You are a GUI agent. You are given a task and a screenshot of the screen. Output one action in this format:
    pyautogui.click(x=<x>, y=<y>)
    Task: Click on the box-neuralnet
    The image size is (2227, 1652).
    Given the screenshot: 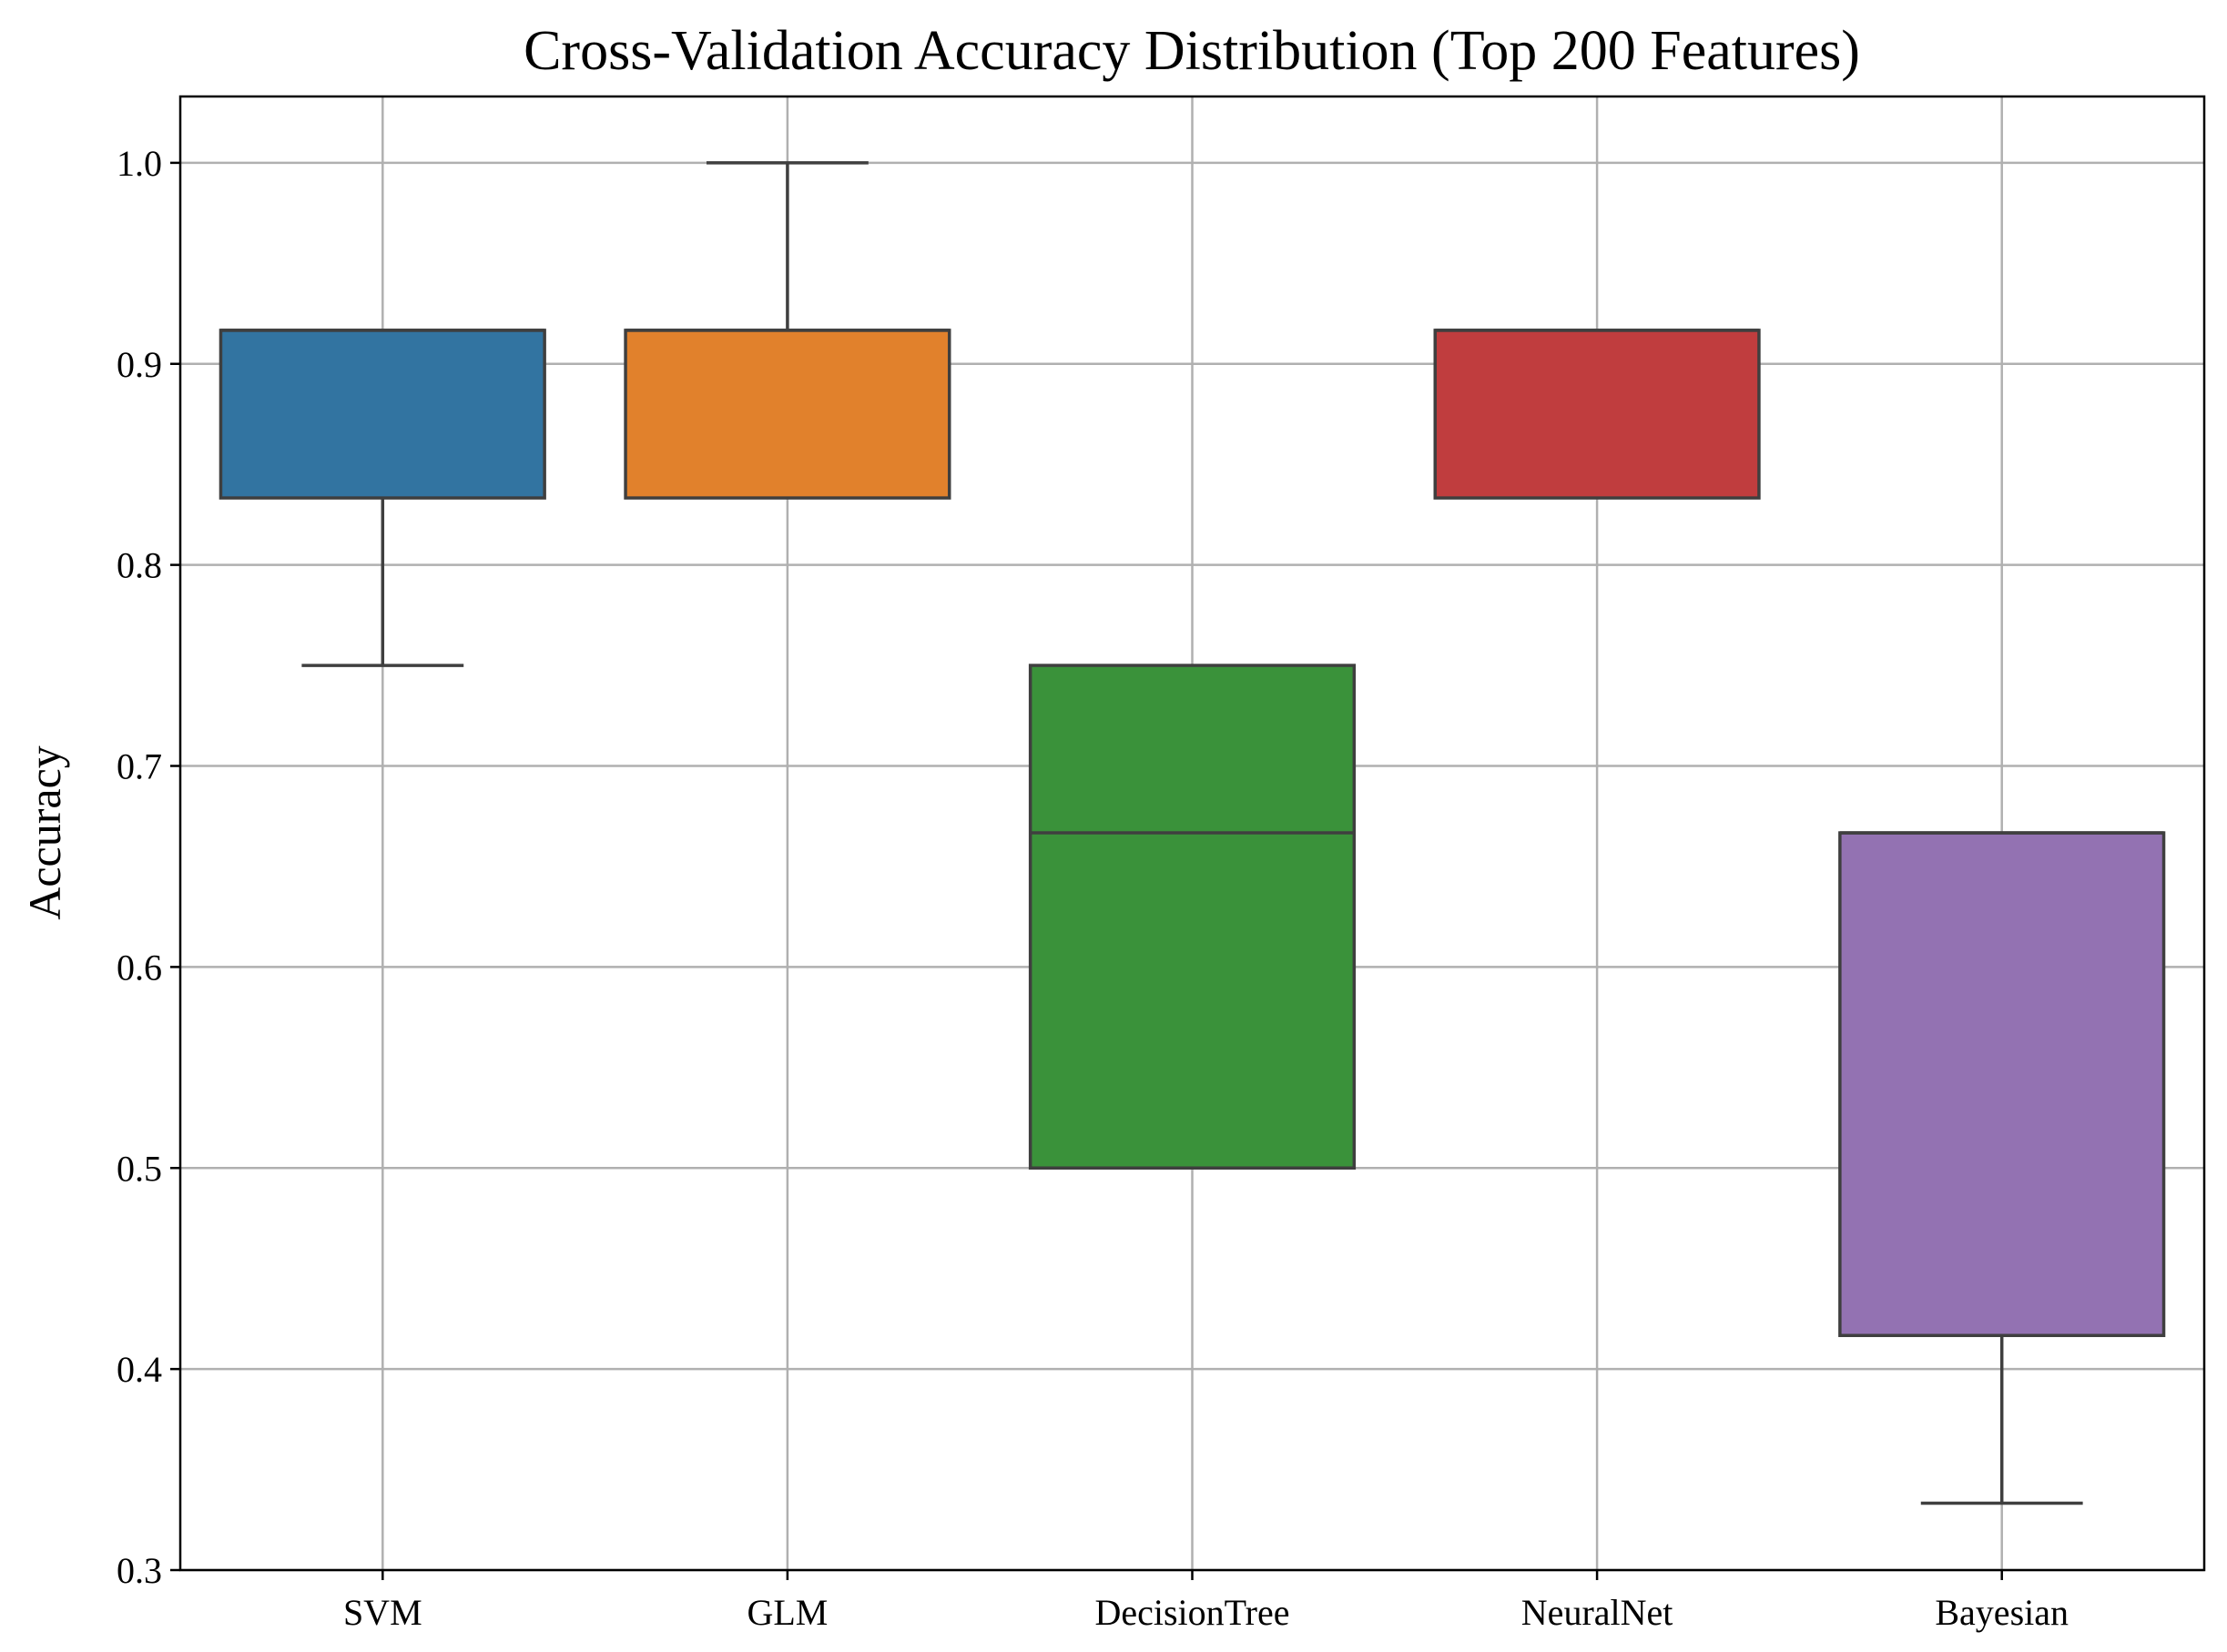 What is the action you would take?
    pyautogui.click(x=1597, y=415)
    